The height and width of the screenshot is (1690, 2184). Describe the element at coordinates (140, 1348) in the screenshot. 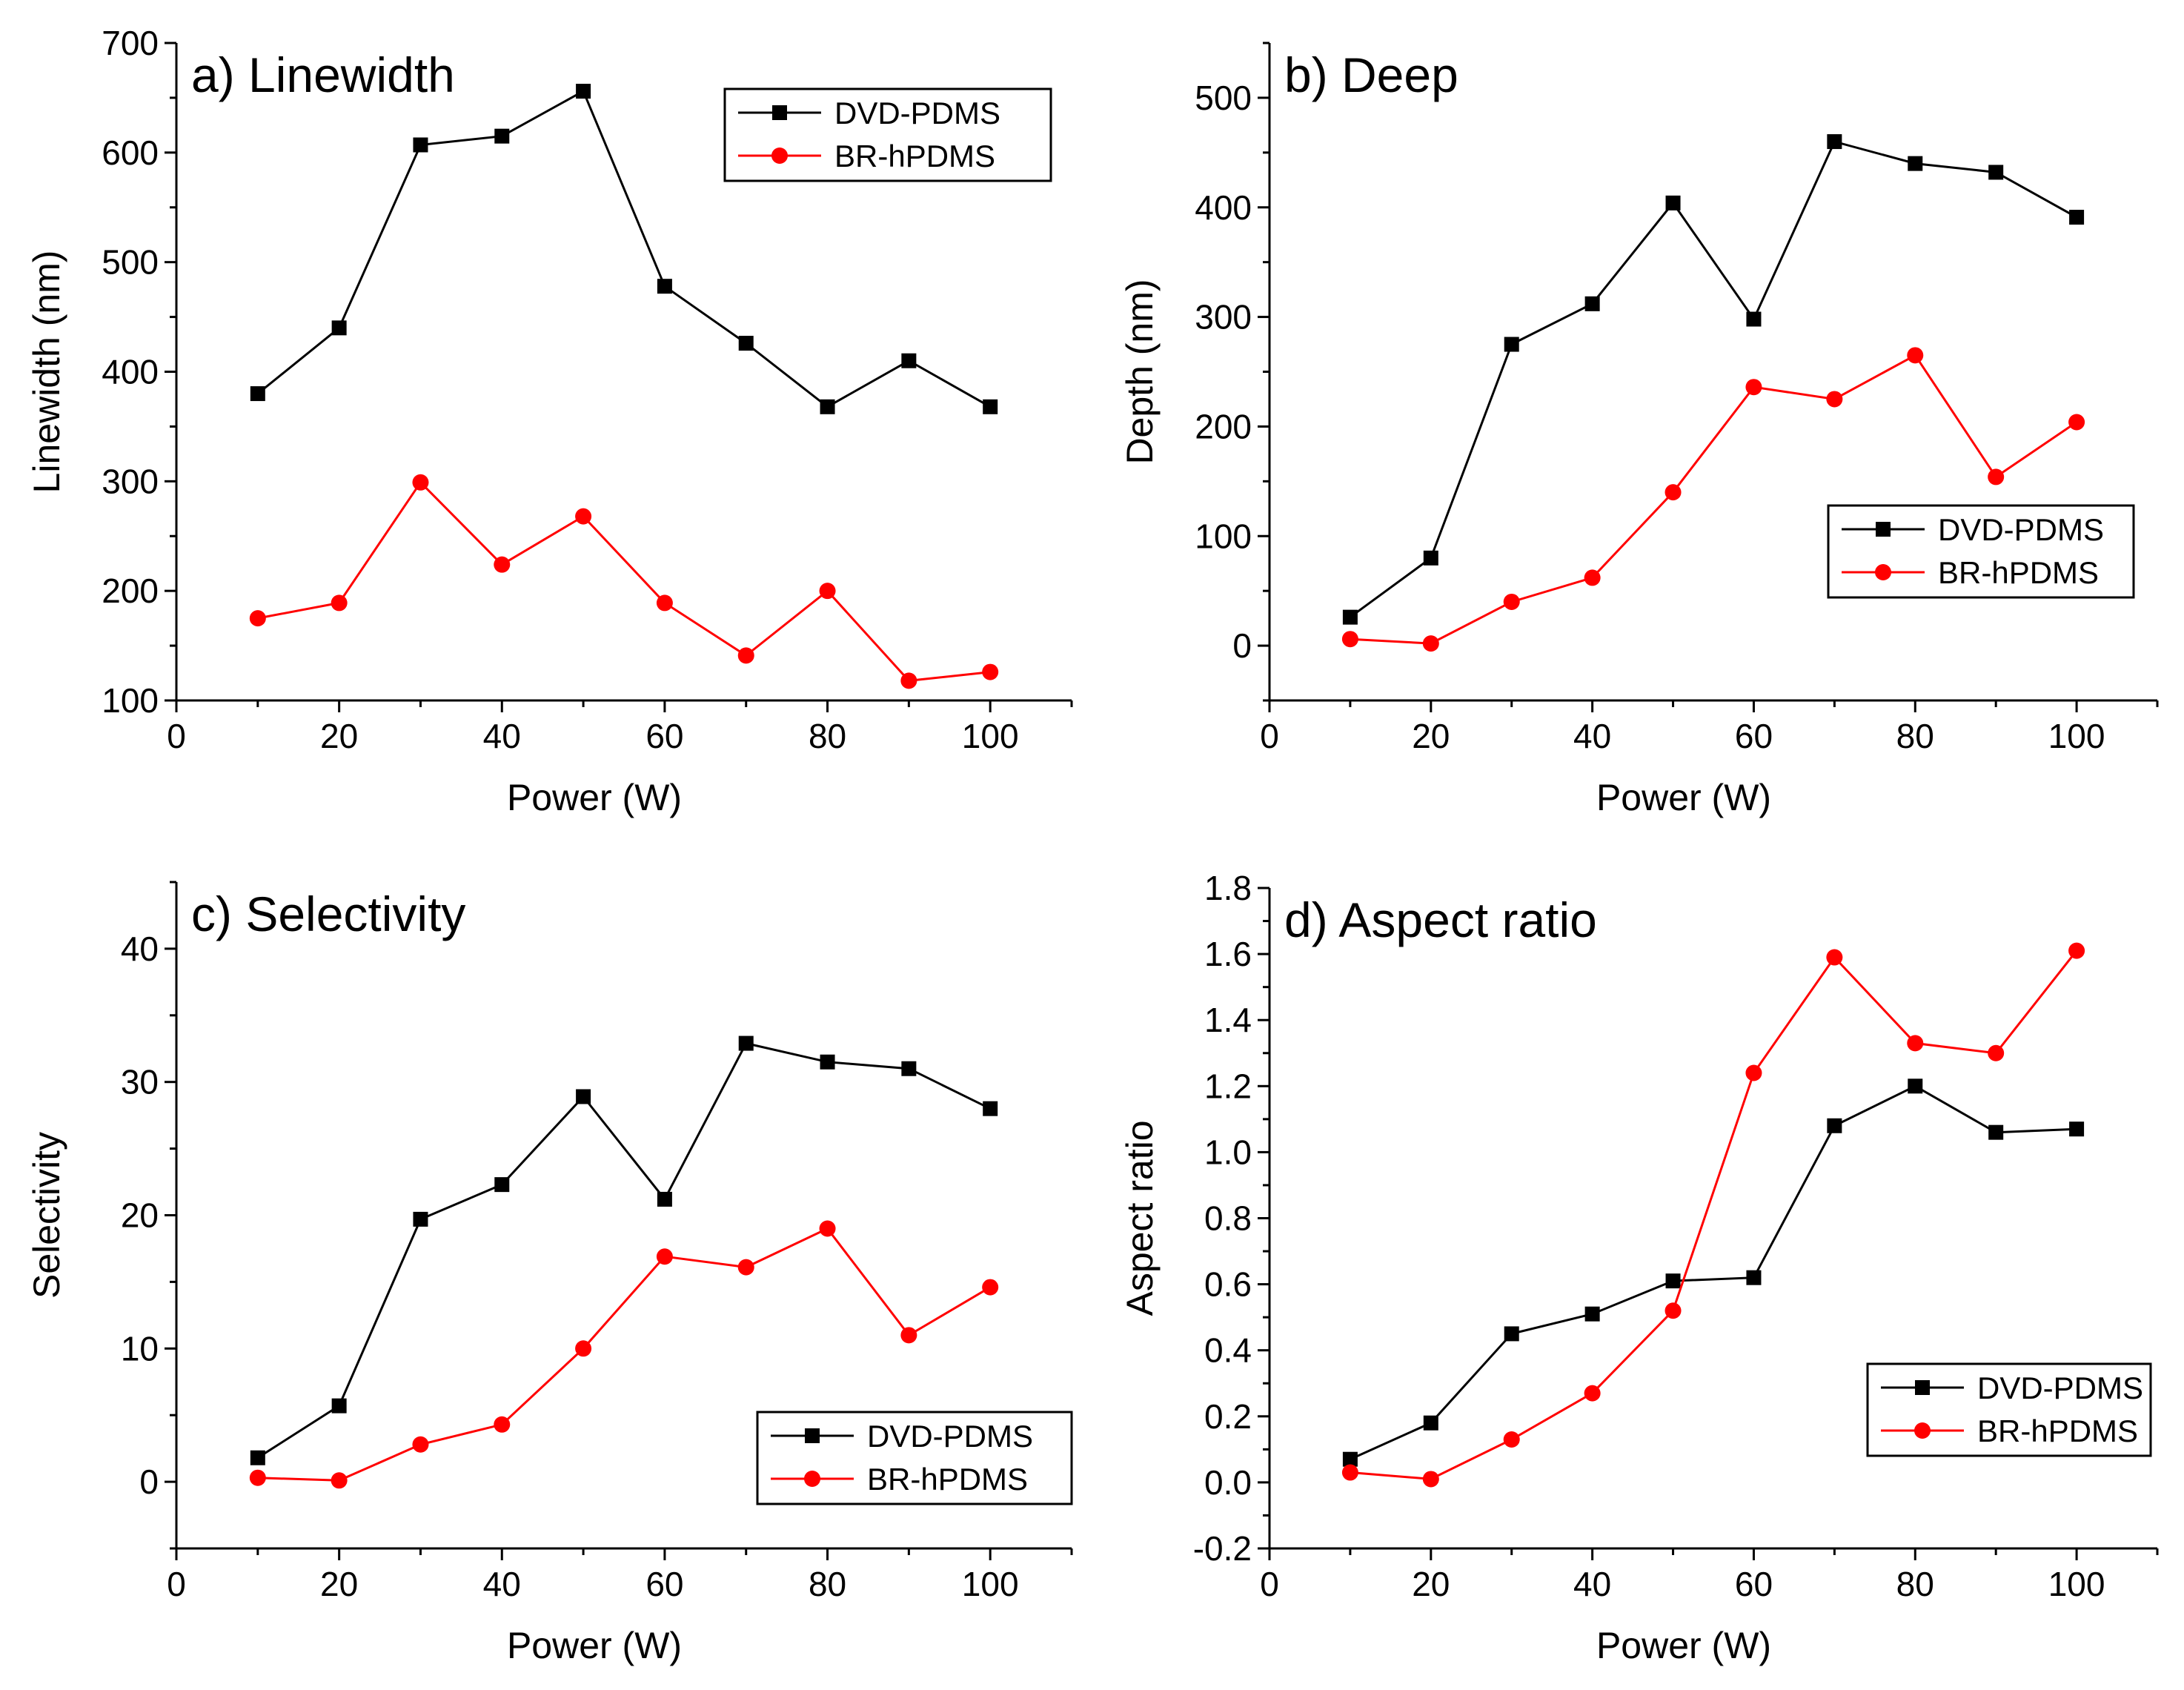

I see `y-tick-label: 10` at that location.